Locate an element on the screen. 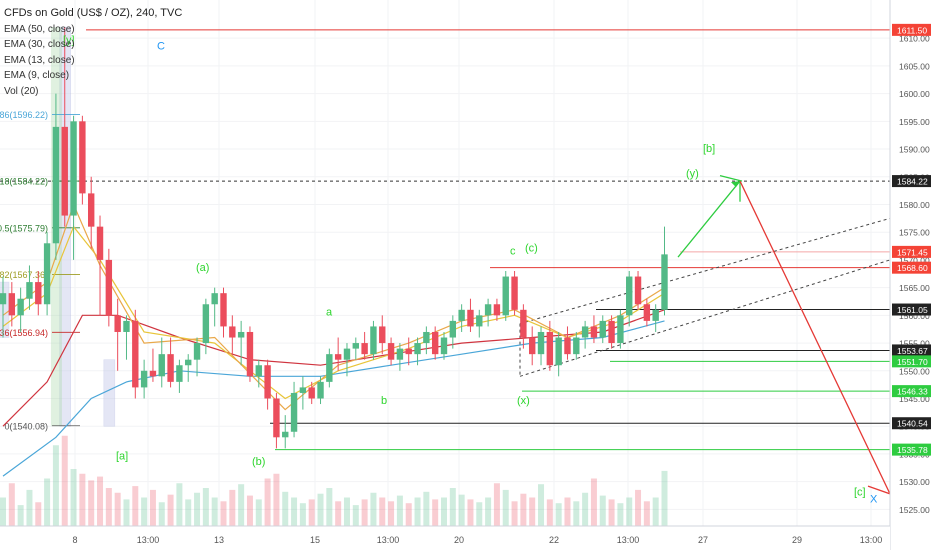 This screenshot has height=555, width=932. time-axis-label: 27 is located at coordinates (703, 540).